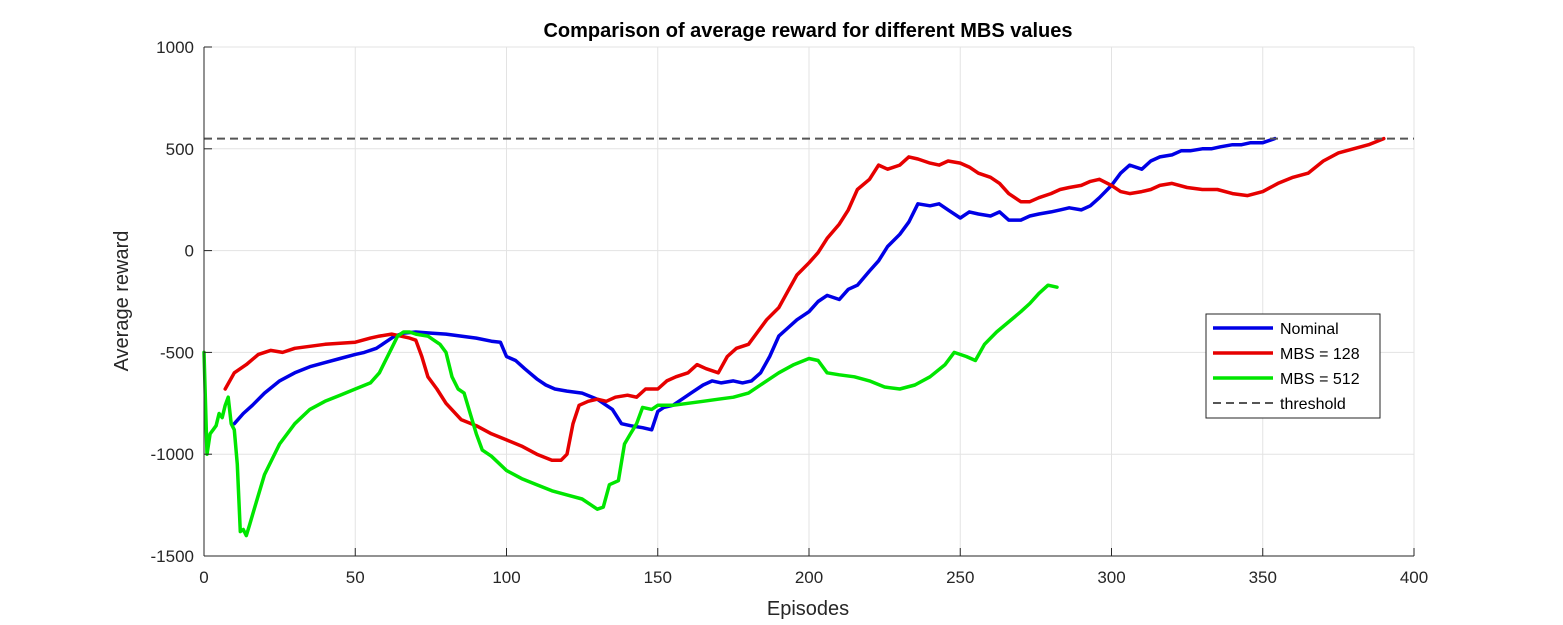 This screenshot has width=1563, height=625. I want to click on legend-label-nominal: Nominal, so click(1309, 329).